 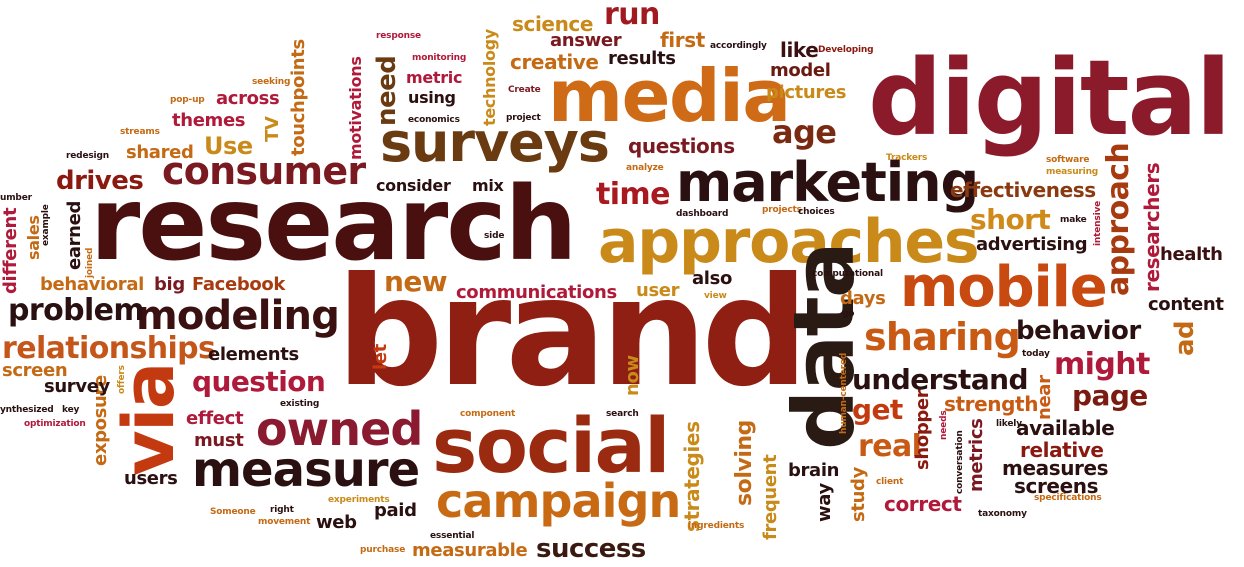 What do you see at coordinates (1102, 364) in the screenshot?
I see `word-might: might` at bounding box center [1102, 364].